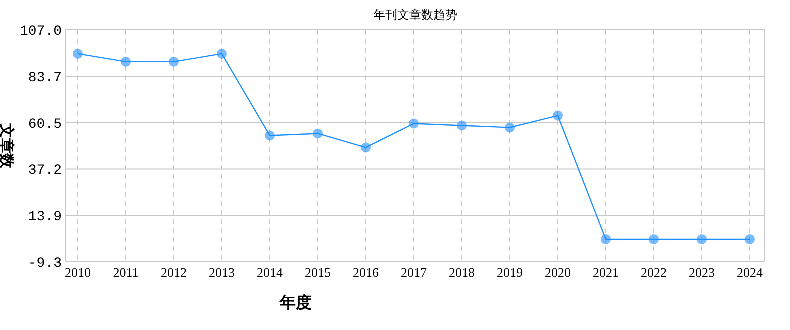 Image resolution: width=790 pixels, height=330 pixels. What do you see at coordinates (416, 15) in the screenshot?
I see `chart-title: 年刊文章数趋势` at bounding box center [416, 15].